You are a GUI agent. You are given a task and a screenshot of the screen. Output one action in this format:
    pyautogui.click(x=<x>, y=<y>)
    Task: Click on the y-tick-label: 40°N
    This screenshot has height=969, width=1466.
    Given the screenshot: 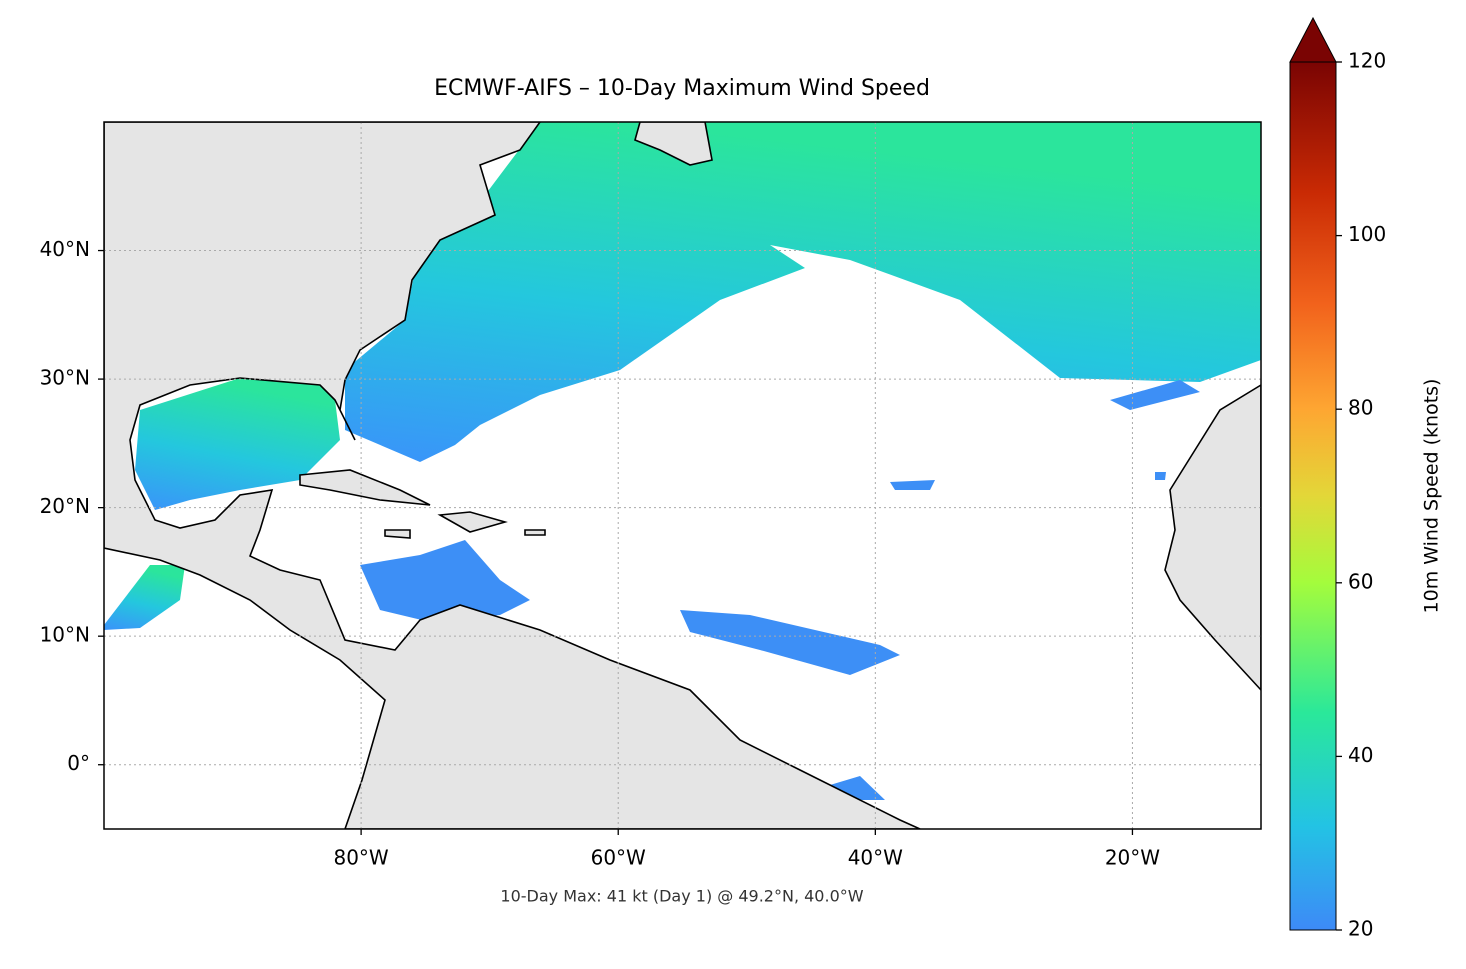 What is the action you would take?
    pyautogui.click(x=65, y=249)
    